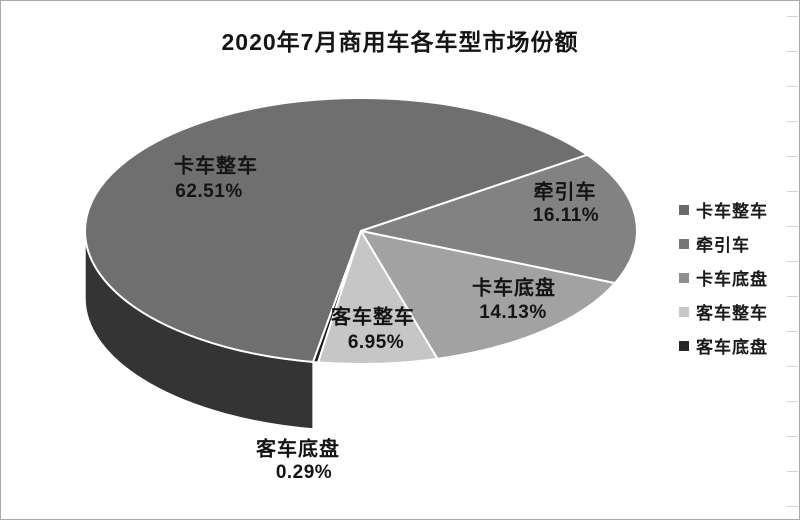 The height and width of the screenshot is (520, 800). Describe the element at coordinates (514, 288) in the screenshot. I see `slice-label-name: 卡车底盘` at that location.